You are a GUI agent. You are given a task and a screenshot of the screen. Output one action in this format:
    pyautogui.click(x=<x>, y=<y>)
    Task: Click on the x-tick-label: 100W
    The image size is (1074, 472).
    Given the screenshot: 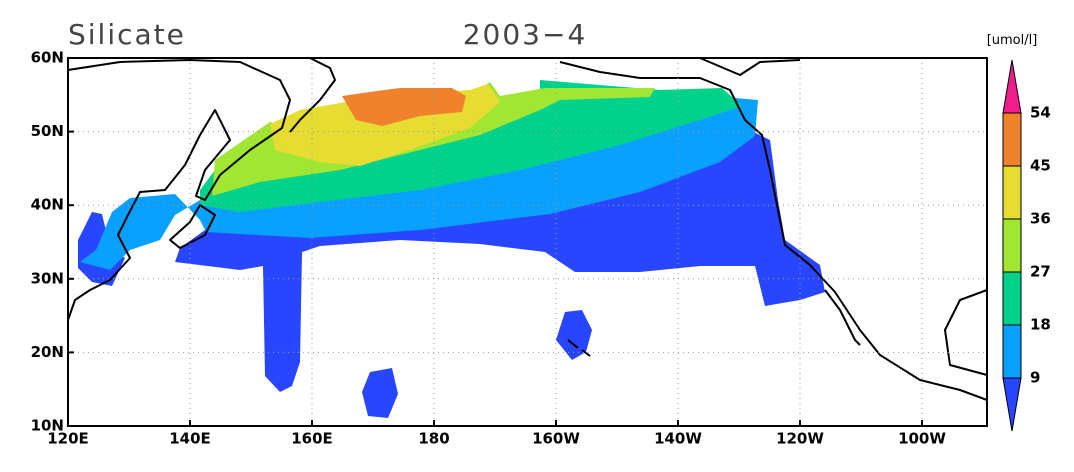 What is the action you would take?
    pyautogui.click(x=922, y=439)
    